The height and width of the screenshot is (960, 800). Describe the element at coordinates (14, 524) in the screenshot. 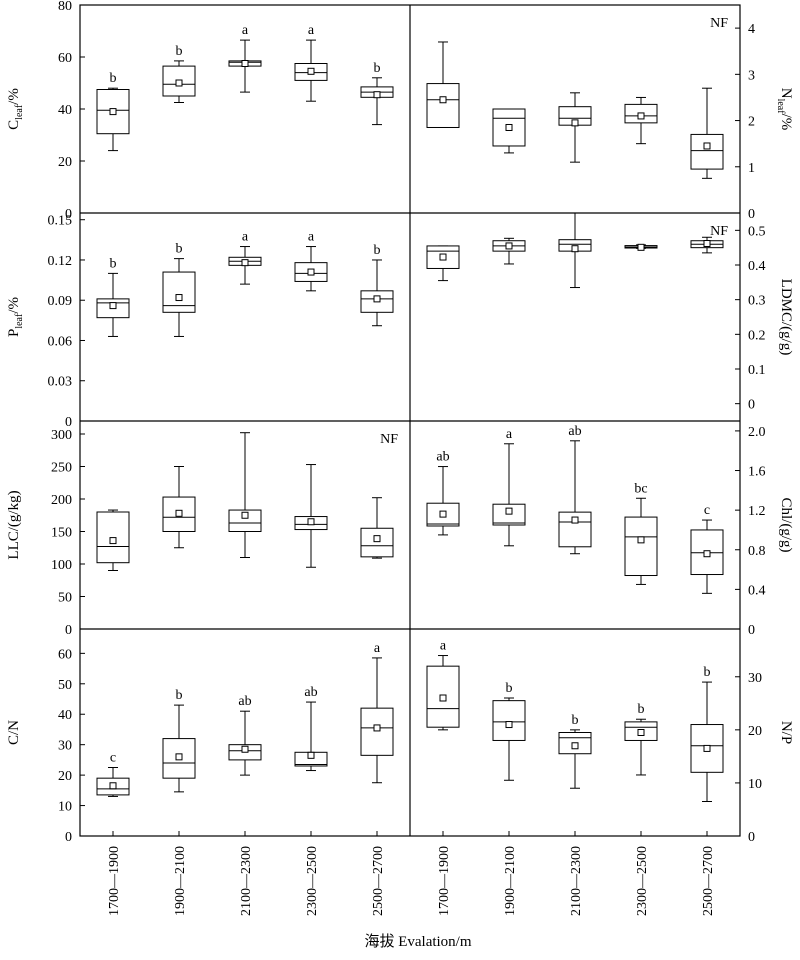

I see `y-axis-title: LLC/(g/kg)` at that location.